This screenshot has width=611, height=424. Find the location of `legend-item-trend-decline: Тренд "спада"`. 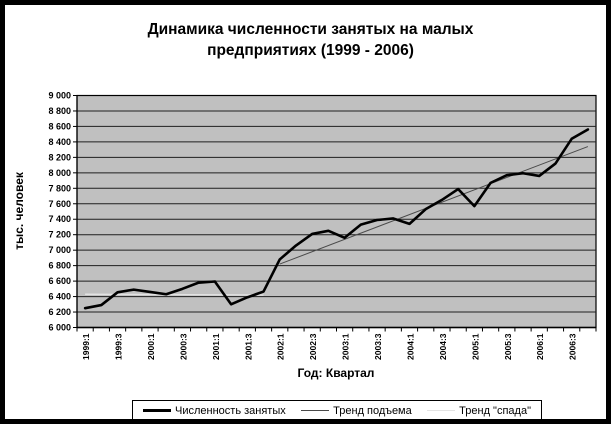

legend-item-trend-decline: Тренд "спада" is located at coordinates (479, 411).